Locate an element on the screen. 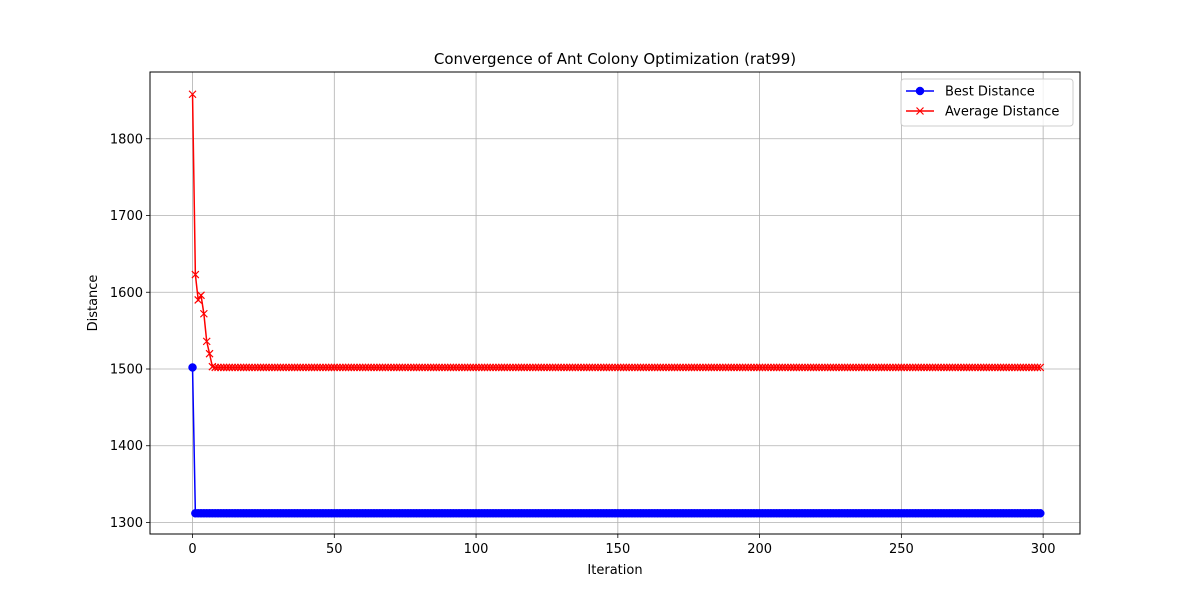 Image resolution: width=1200 pixels, height=600 pixels. y-tick-label: 1700 is located at coordinates (126, 216).